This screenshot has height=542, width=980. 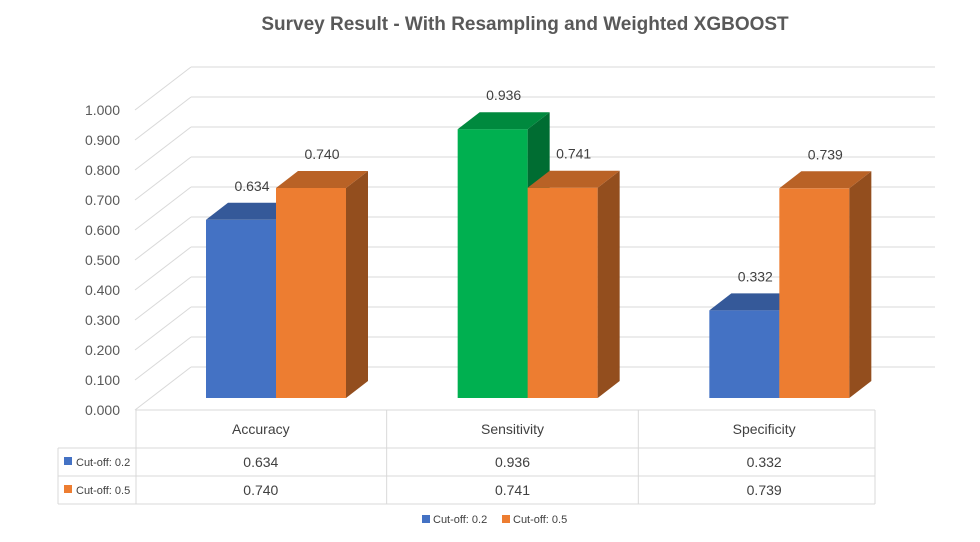 I want to click on table-cell: 0.634, so click(x=260, y=462).